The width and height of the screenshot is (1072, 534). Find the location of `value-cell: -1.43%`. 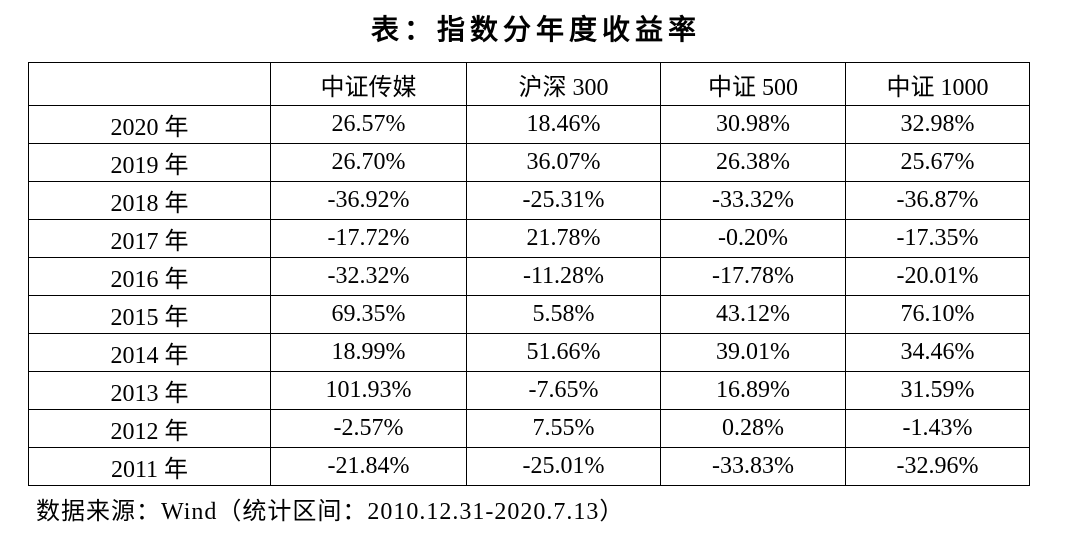

value-cell: -1.43% is located at coordinates (937, 428).